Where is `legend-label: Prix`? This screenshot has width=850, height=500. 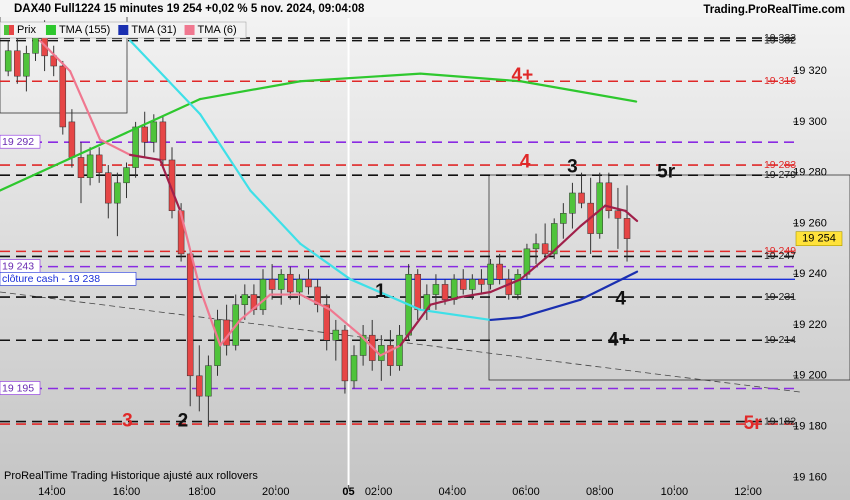
legend-label: Prix is located at coordinates (26, 30).